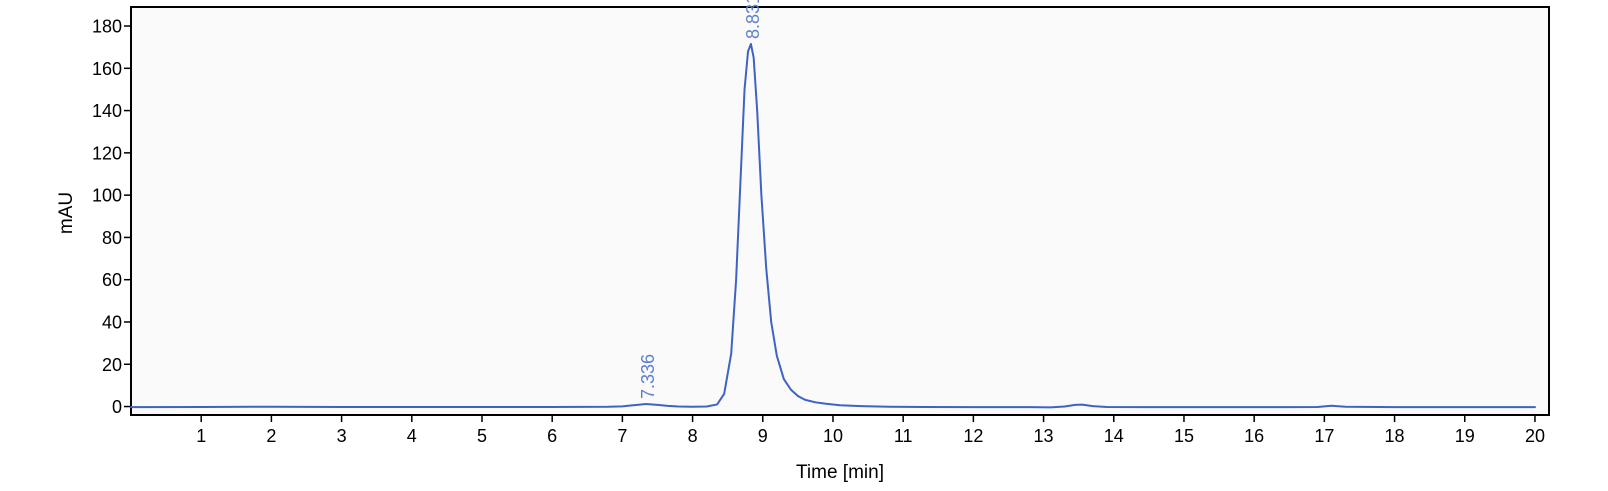 This screenshot has height=491, width=1608. I want to click on x-axis-label: Time [min], so click(840, 472).